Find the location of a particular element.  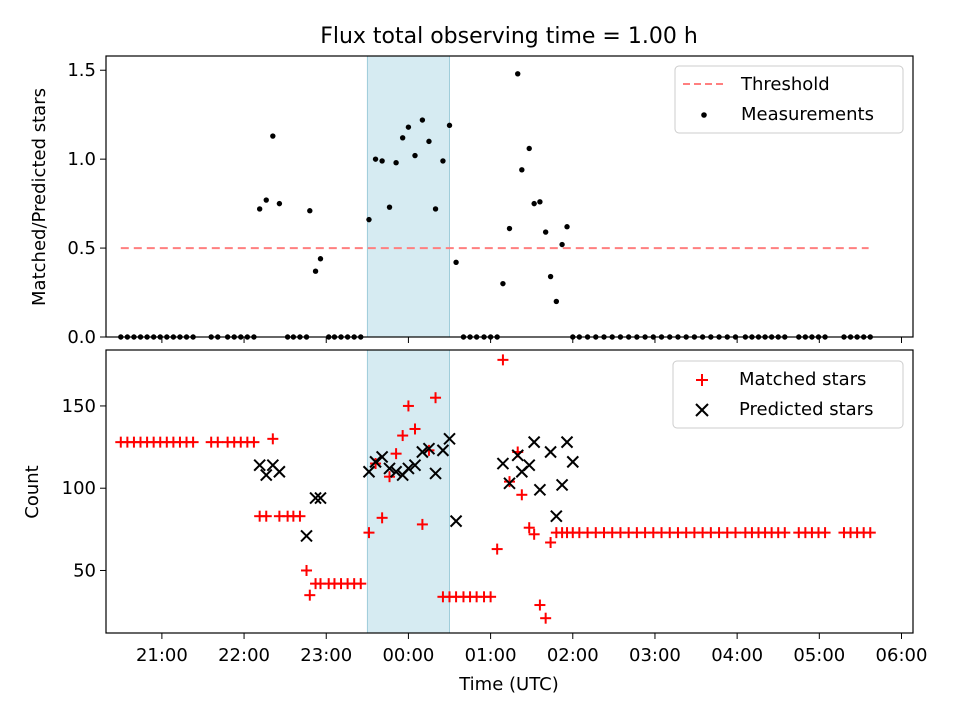

legend-matched-label: Matched stars is located at coordinates (802, 379).